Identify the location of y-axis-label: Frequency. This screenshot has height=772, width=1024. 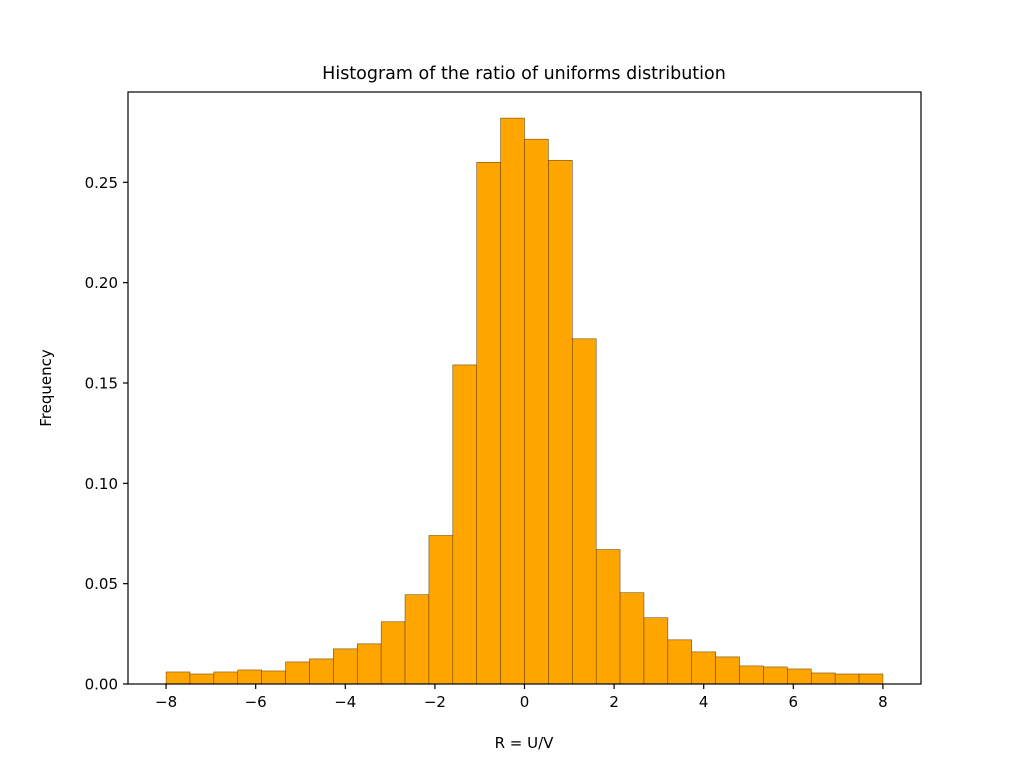
(46, 388).